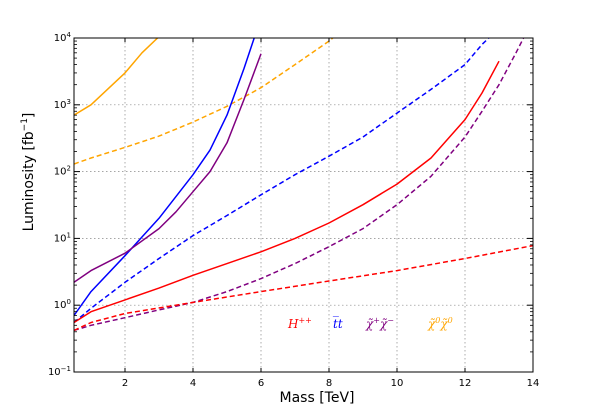 This screenshot has width=593, height=415. What do you see at coordinates (379, 323) in the screenshot?
I see `legend-item-2: χ̃+χ̃−` at bounding box center [379, 323].